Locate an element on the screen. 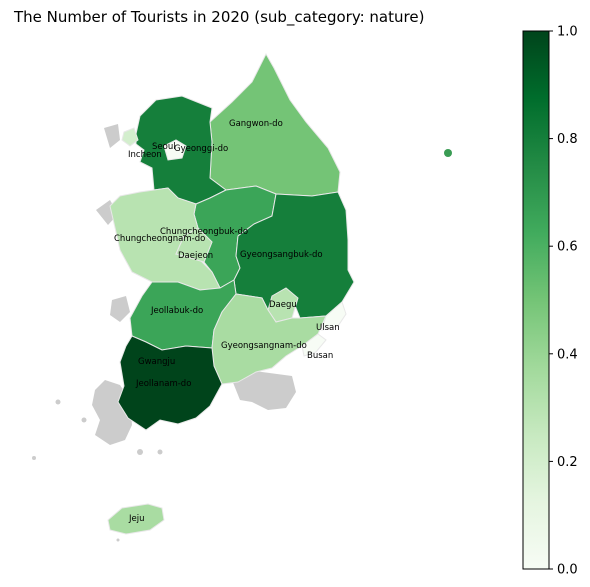 Image resolution: width=590 pixels, height=587 pixels. label-jeollabuk-do: Jeollabuk-do is located at coordinates (176, 311).